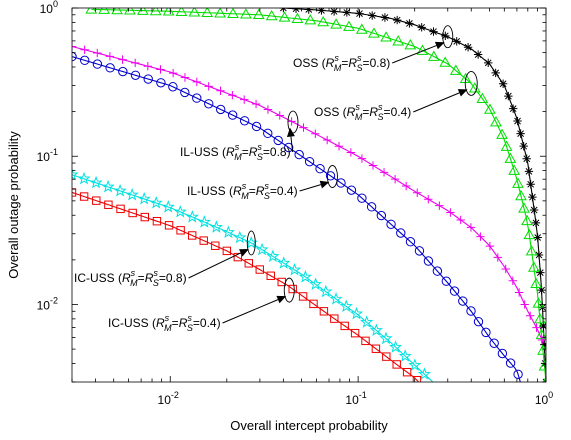 This screenshot has width=571, height=440. I want to click on x-tick-label: 100, so click(544, 398).